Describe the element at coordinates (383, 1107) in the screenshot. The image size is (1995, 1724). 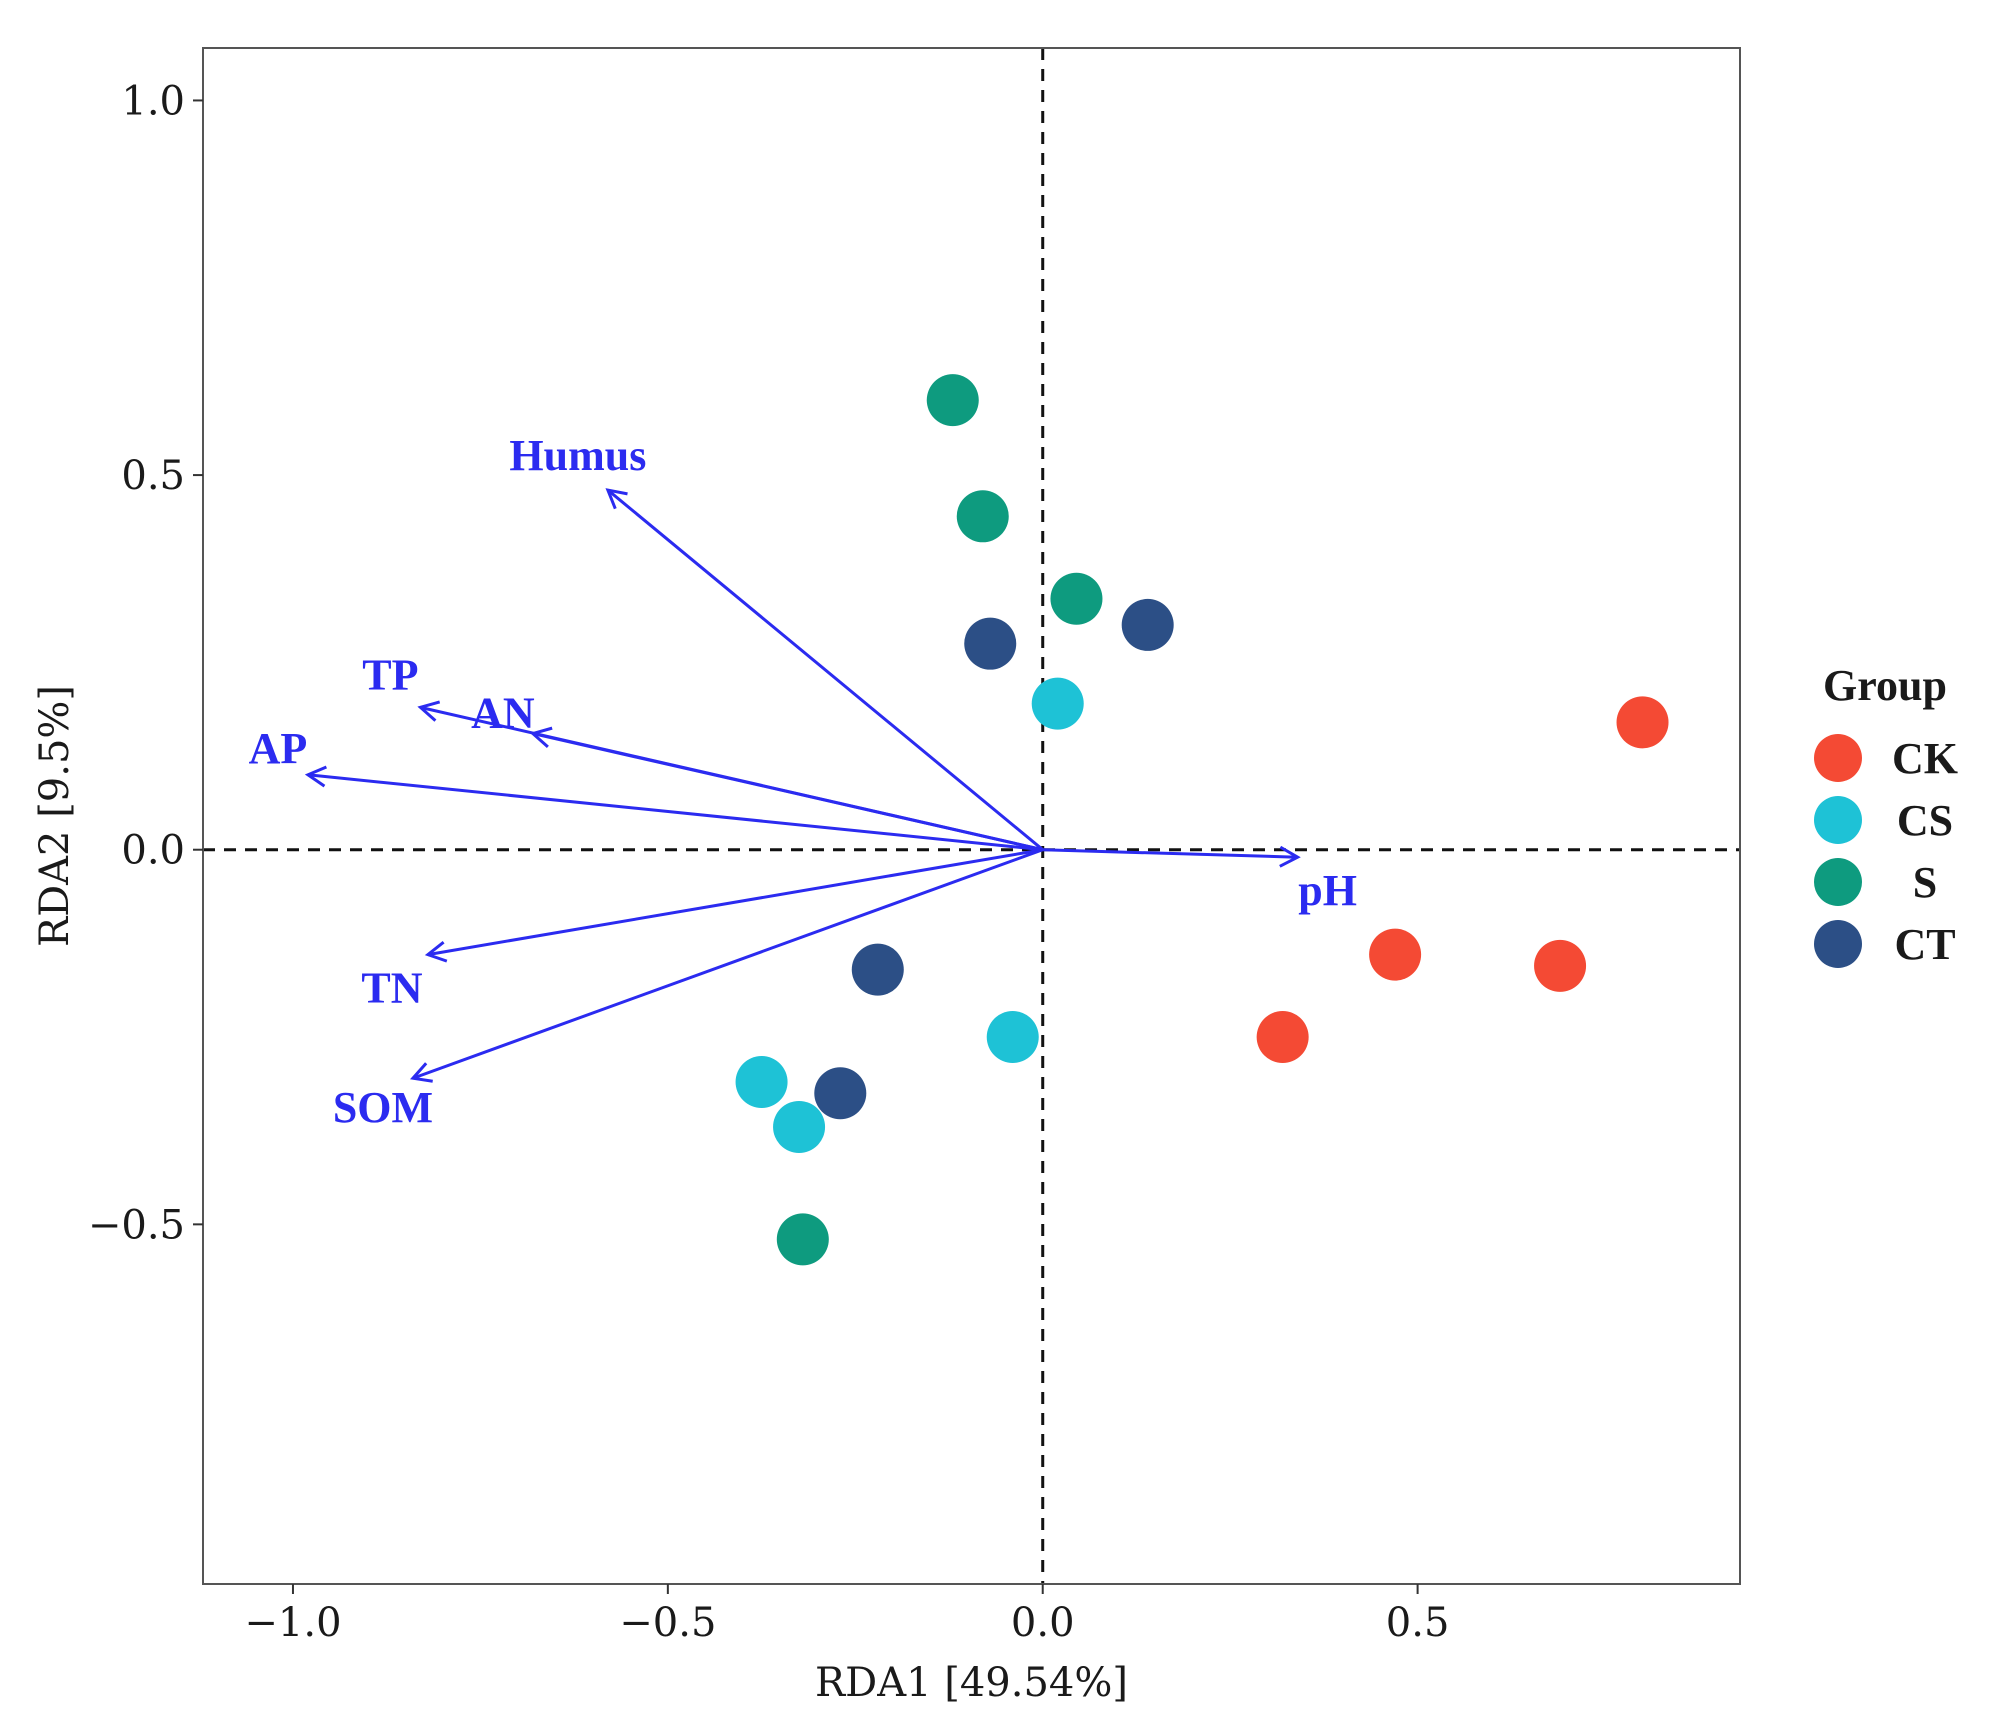
I see `arrow-label-som: SOM` at that location.